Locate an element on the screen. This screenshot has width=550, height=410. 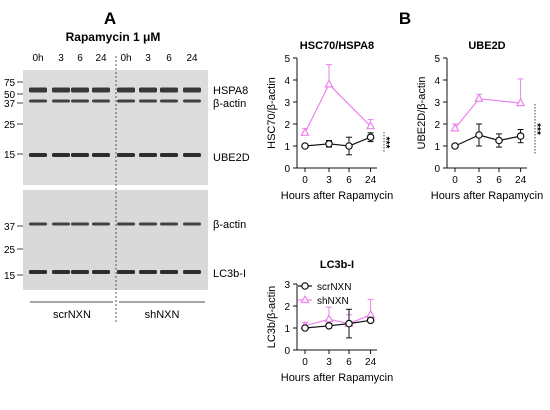
x-tick-label: 3 is located at coordinates (329, 362).